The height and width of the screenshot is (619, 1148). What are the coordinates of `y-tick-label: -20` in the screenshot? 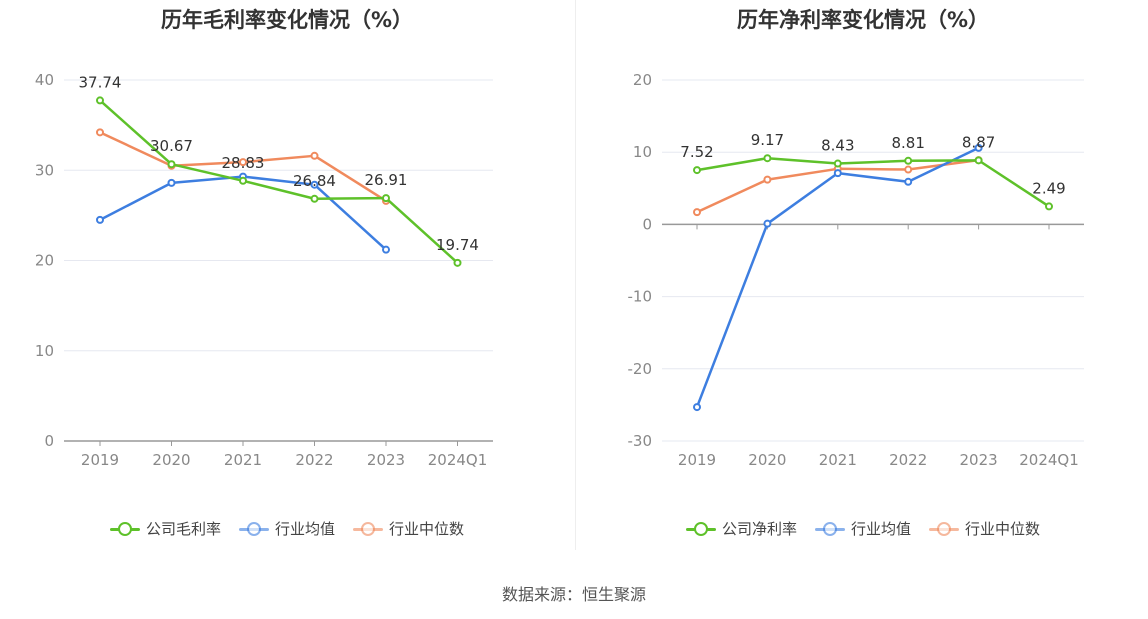 It's located at (640, 369).